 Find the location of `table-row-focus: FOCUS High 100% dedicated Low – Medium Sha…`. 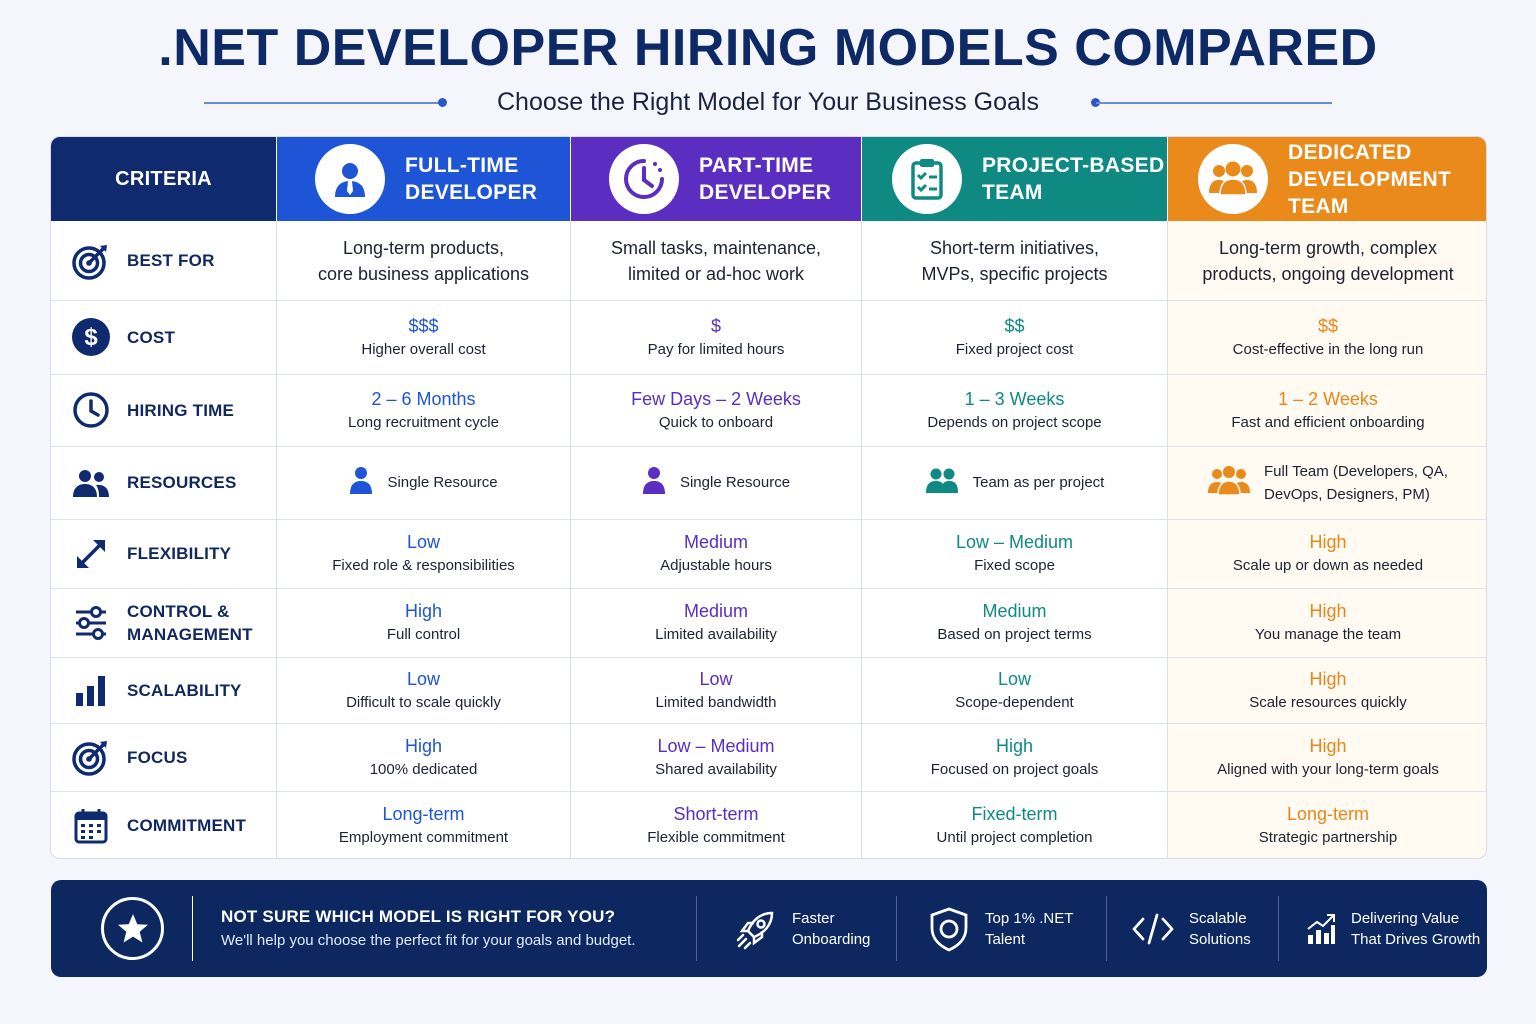

table-row-focus: FOCUS High 100% dedicated Low – Medium Sha… is located at coordinates (768, 757).